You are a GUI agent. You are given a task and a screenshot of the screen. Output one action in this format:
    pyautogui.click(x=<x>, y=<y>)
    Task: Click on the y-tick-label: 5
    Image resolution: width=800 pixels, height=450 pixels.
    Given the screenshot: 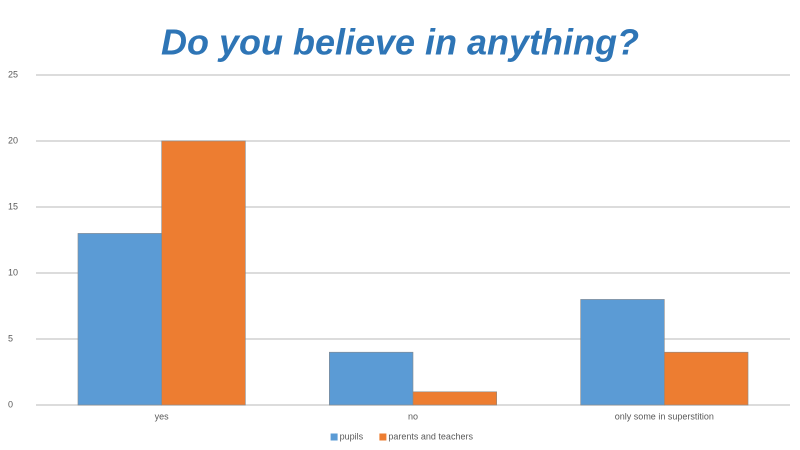 What is the action you would take?
    pyautogui.click(x=10, y=338)
    